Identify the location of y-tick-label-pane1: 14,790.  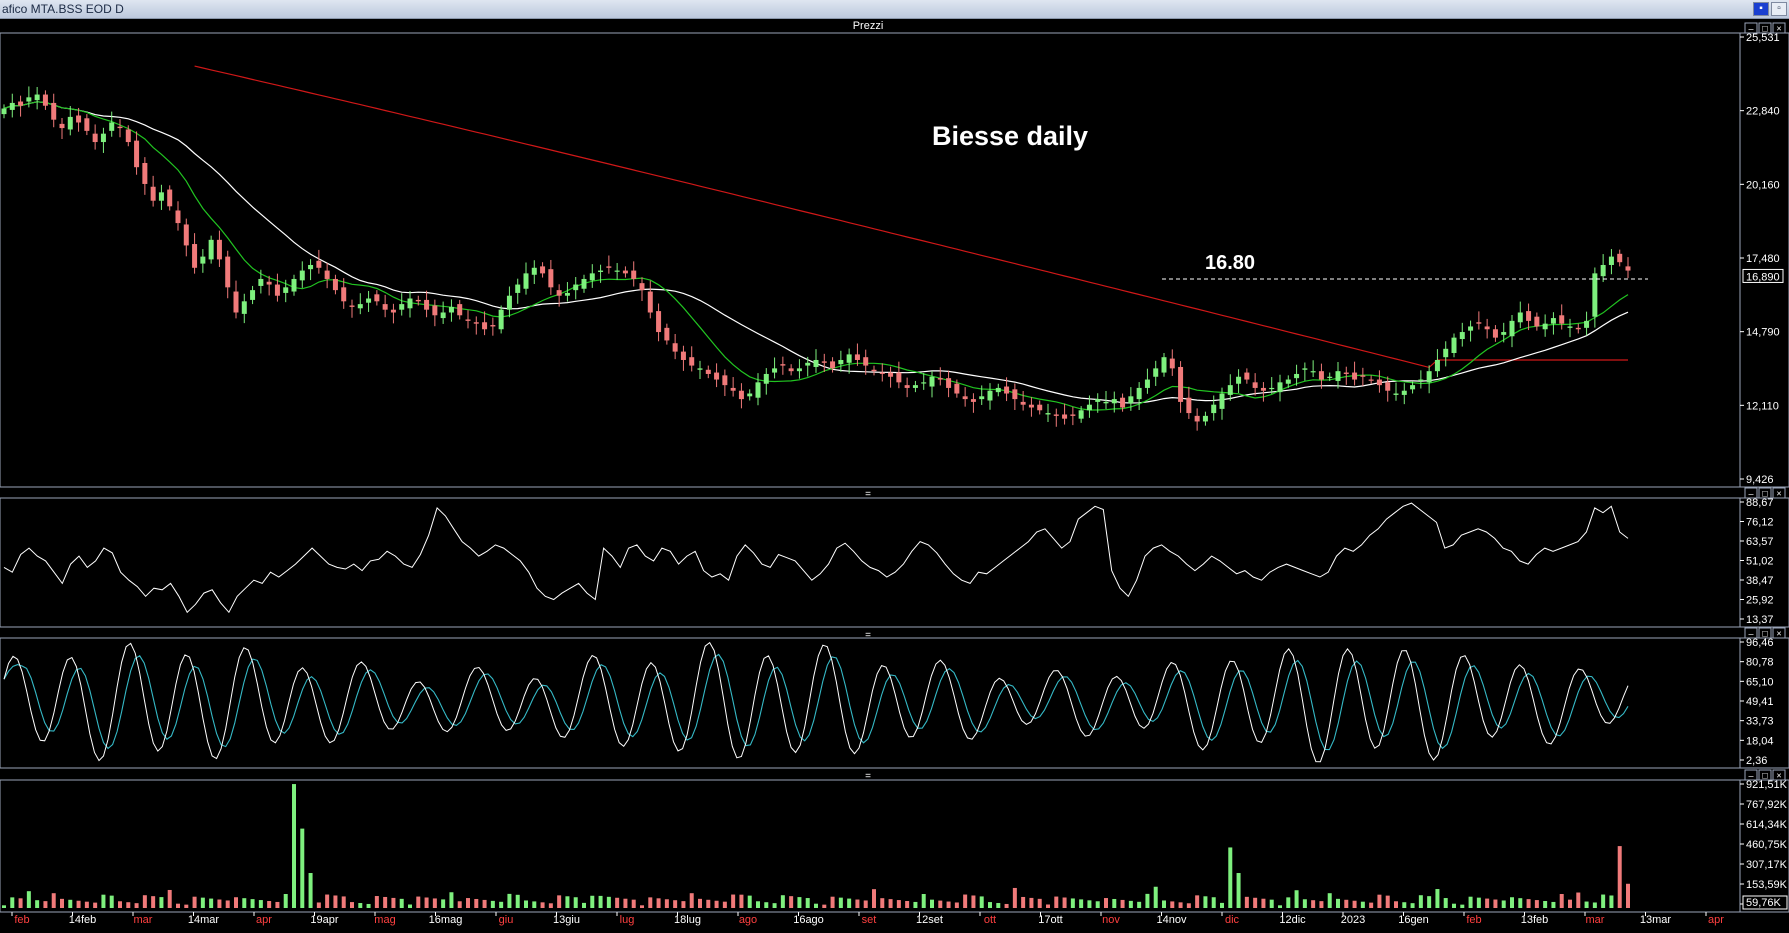
(1763, 333).